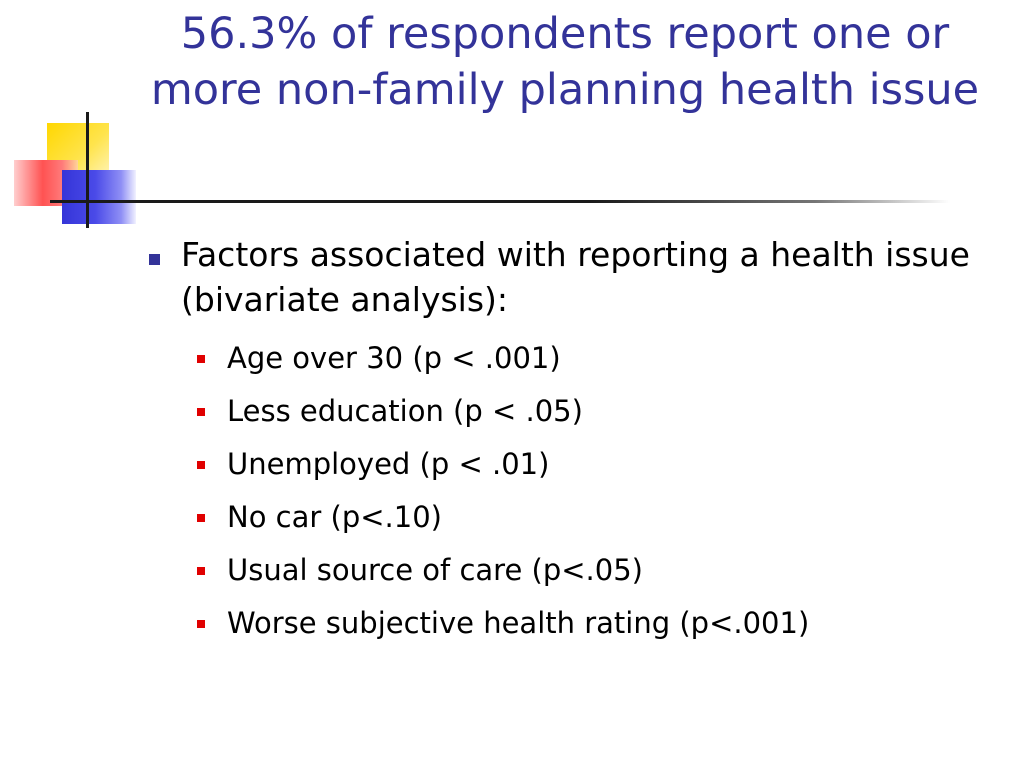 The image size is (1024, 768). I want to click on vertical-rule, so click(87, 170).